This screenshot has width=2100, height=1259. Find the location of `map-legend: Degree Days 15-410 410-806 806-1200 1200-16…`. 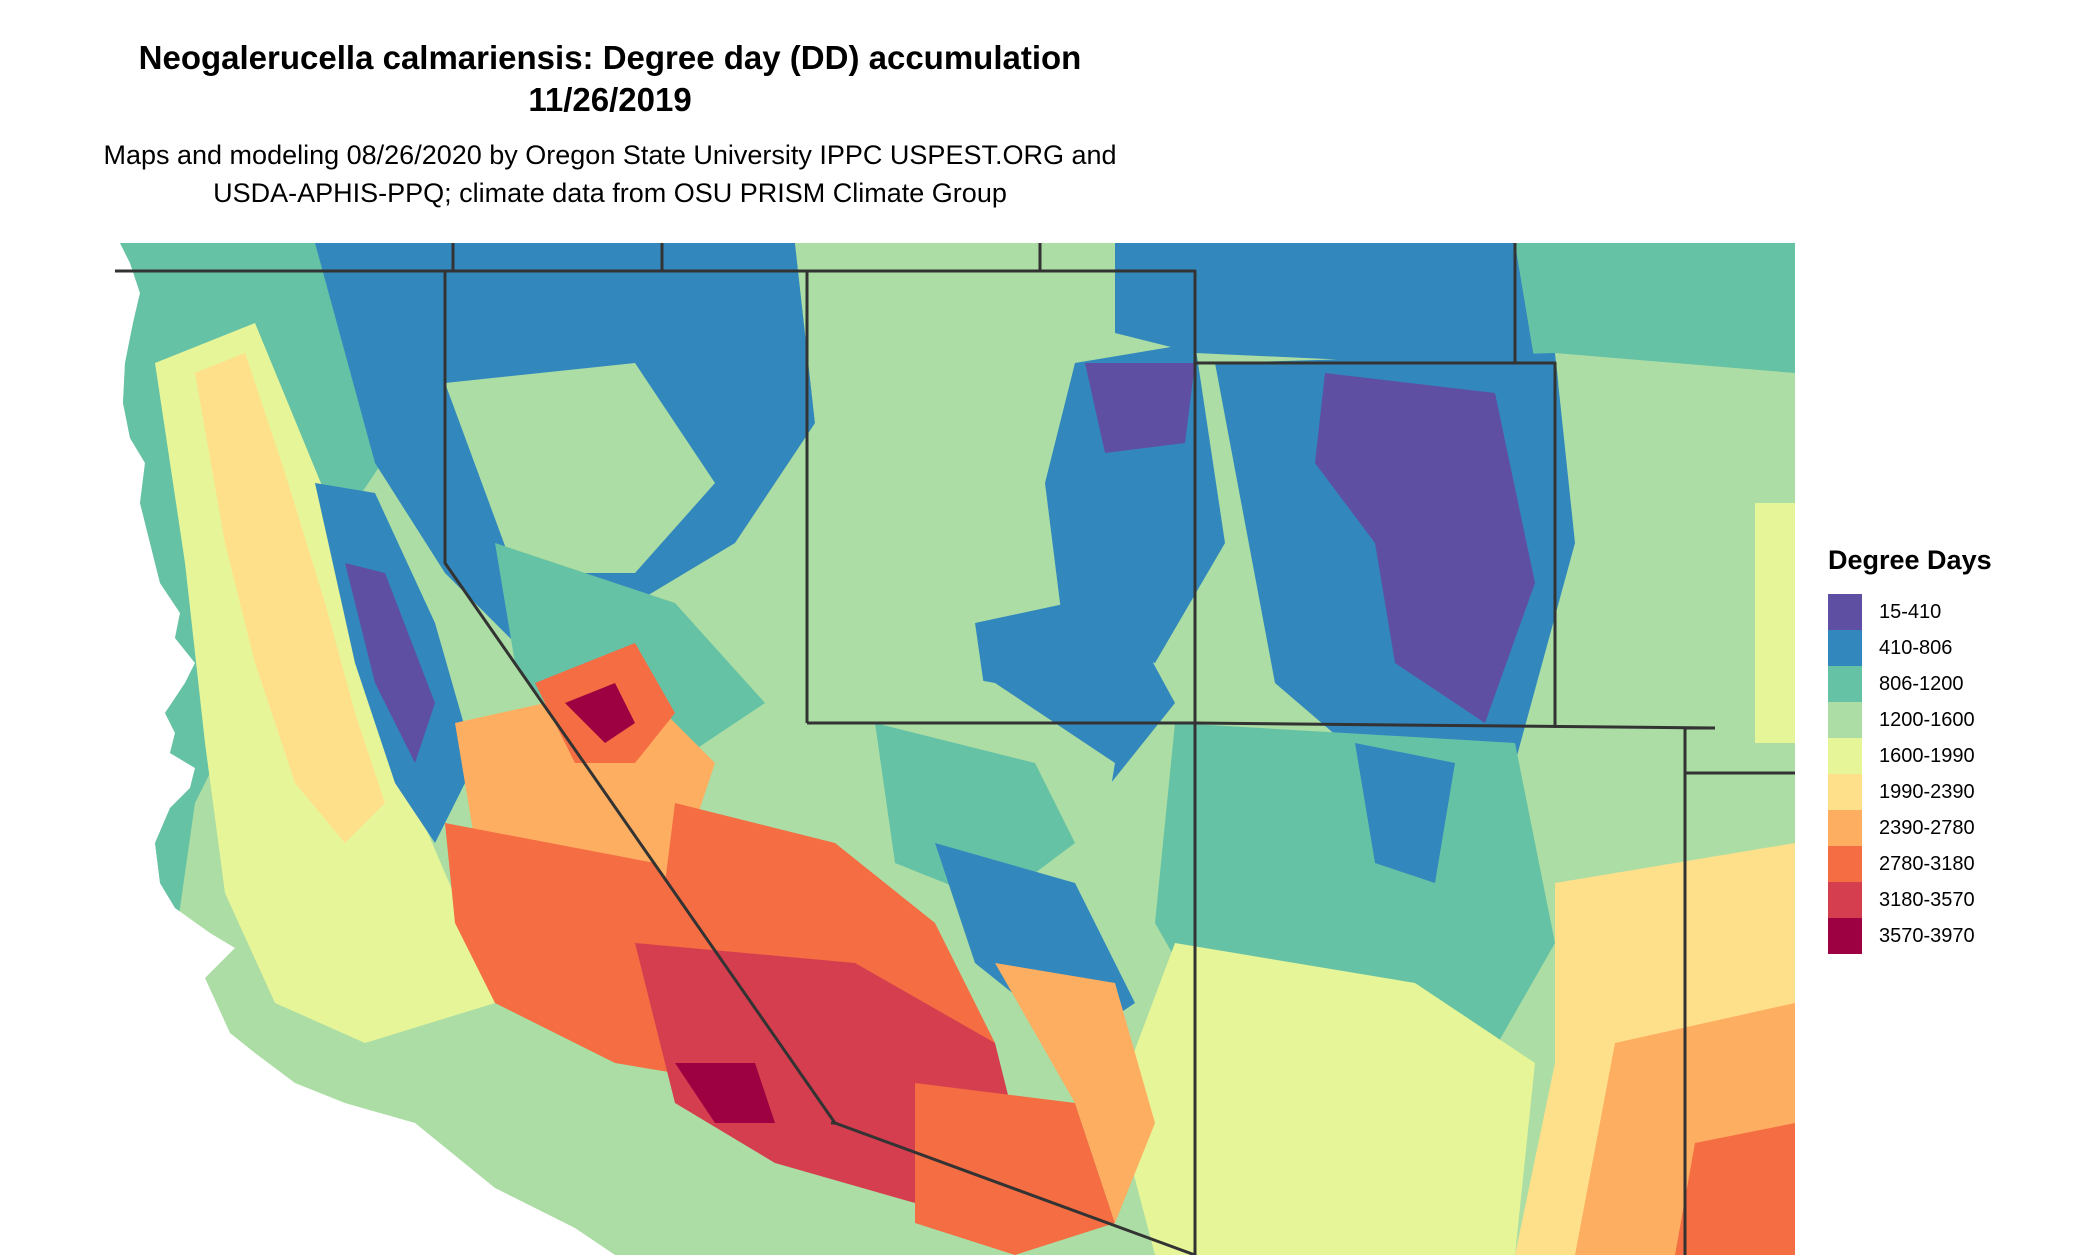

map-legend: Degree Days 15-410 410-806 806-1200 1200-16… is located at coordinates (1910, 749).